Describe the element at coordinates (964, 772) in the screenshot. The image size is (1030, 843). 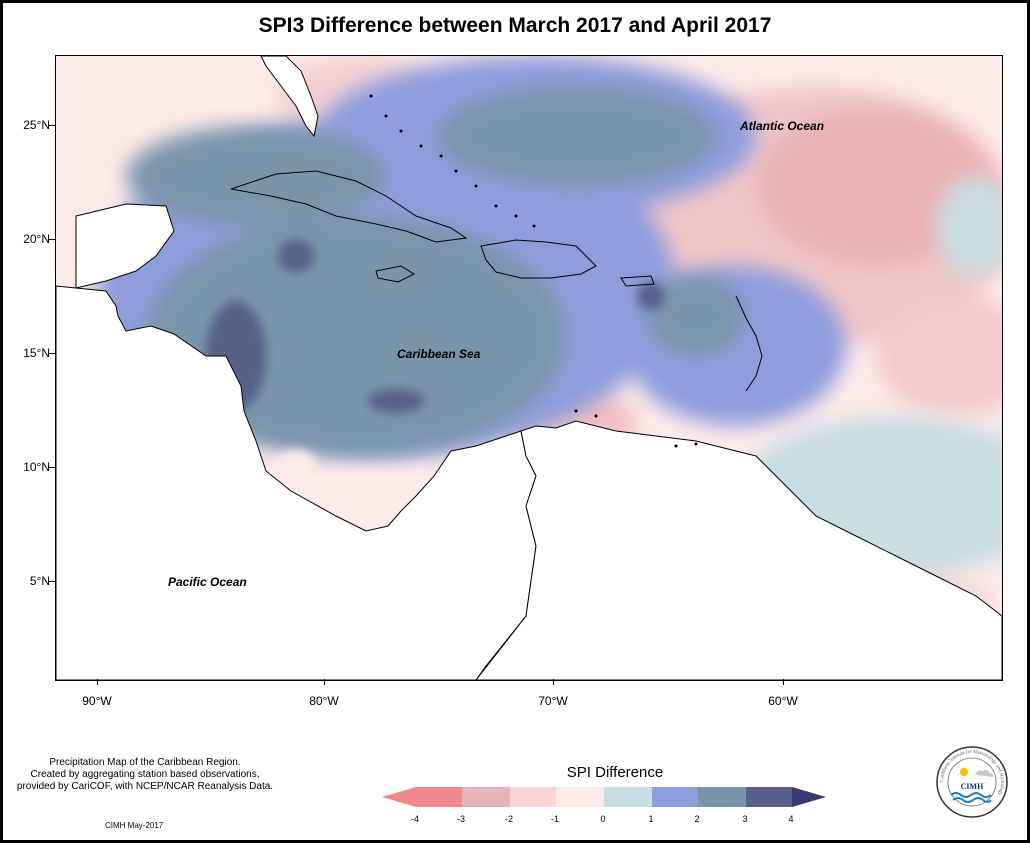
I see `sun-icon` at that location.